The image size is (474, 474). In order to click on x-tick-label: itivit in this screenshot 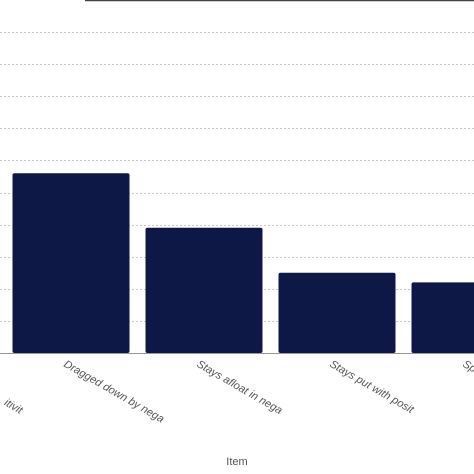, I will do `click(13, 407)`.